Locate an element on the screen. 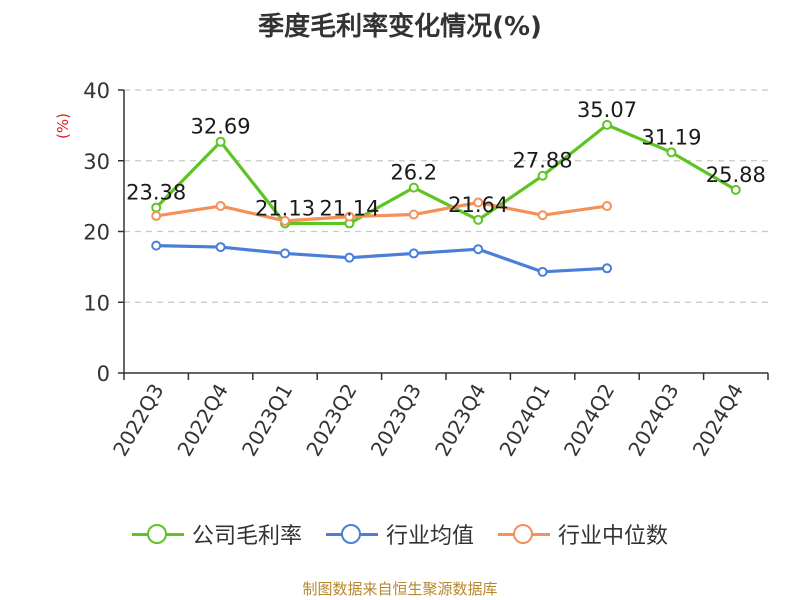 The image size is (800, 600). legend-item-industry-median: 行业中位数 is located at coordinates (583, 534).